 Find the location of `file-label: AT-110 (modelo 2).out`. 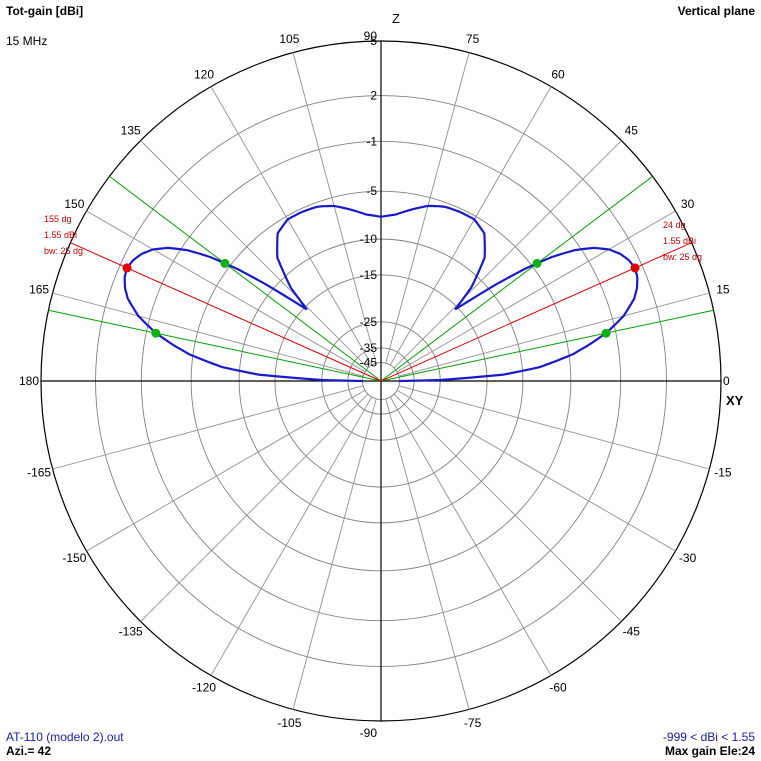

file-label: AT-110 (modelo 2).out is located at coordinates (65, 737).